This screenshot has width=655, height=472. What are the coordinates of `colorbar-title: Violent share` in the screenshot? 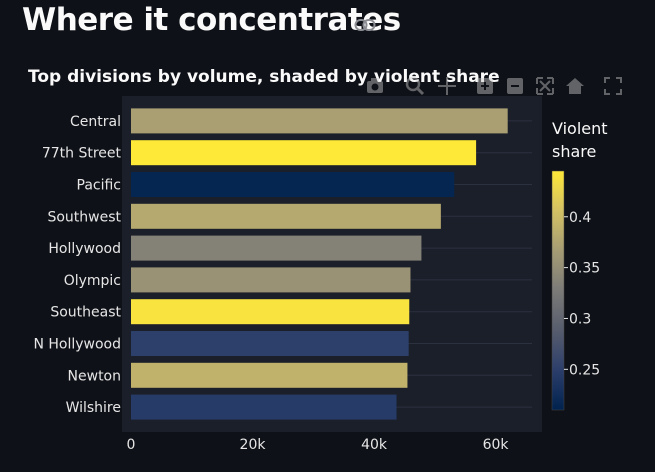 It's located at (592, 140).